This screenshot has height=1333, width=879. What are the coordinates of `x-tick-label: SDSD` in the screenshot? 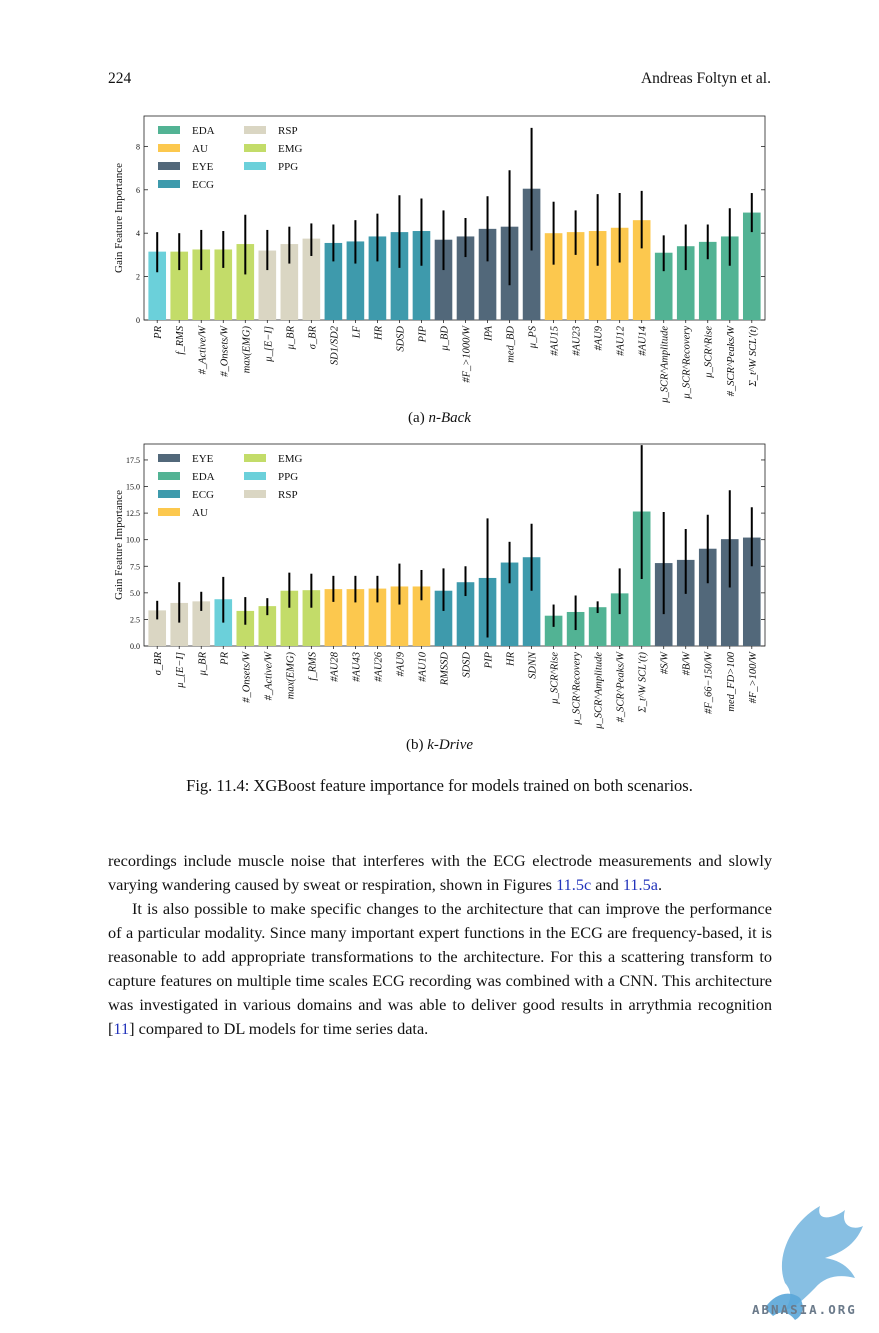 It's located at (400, 339).